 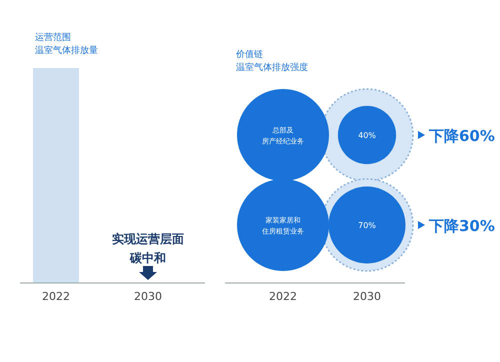 What do you see at coordinates (461, 136) in the screenshot?
I see `text: 下降60%` at bounding box center [461, 136].